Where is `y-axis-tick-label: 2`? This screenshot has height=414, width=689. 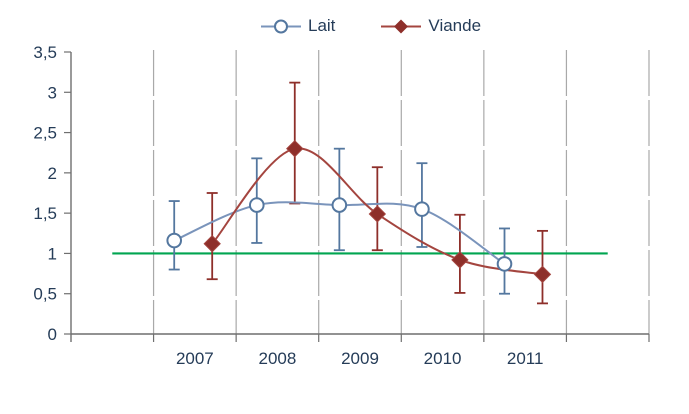 y-axis-tick-label: 2 is located at coordinates (52, 173).